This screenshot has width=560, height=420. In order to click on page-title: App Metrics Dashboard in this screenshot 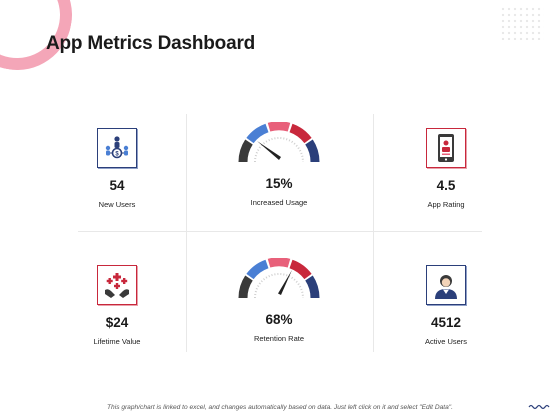, I will do `click(151, 43)`.